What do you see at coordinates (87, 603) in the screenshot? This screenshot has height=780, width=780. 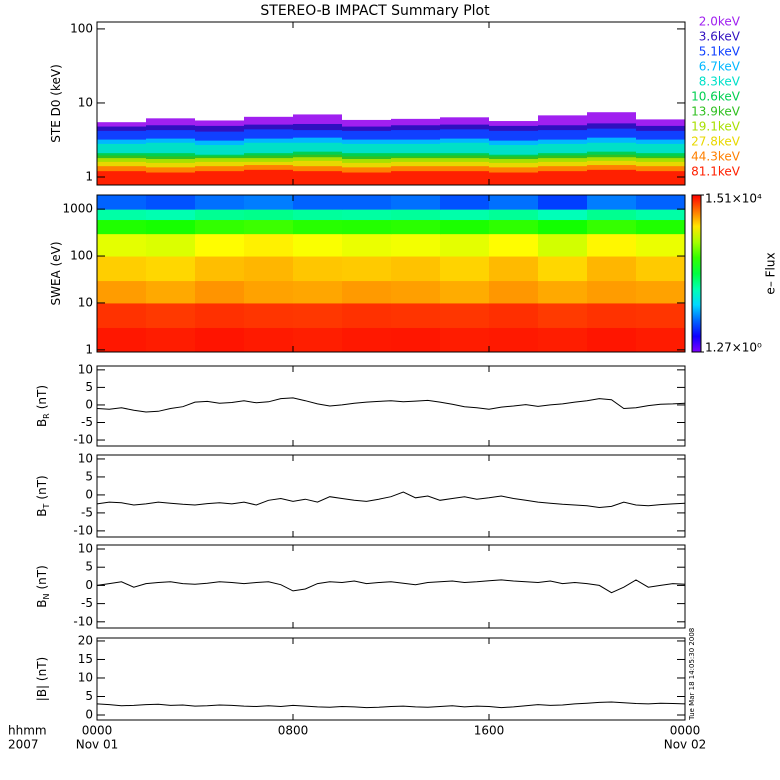 I see `y-tick-label: -5` at bounding box center [87, 603].